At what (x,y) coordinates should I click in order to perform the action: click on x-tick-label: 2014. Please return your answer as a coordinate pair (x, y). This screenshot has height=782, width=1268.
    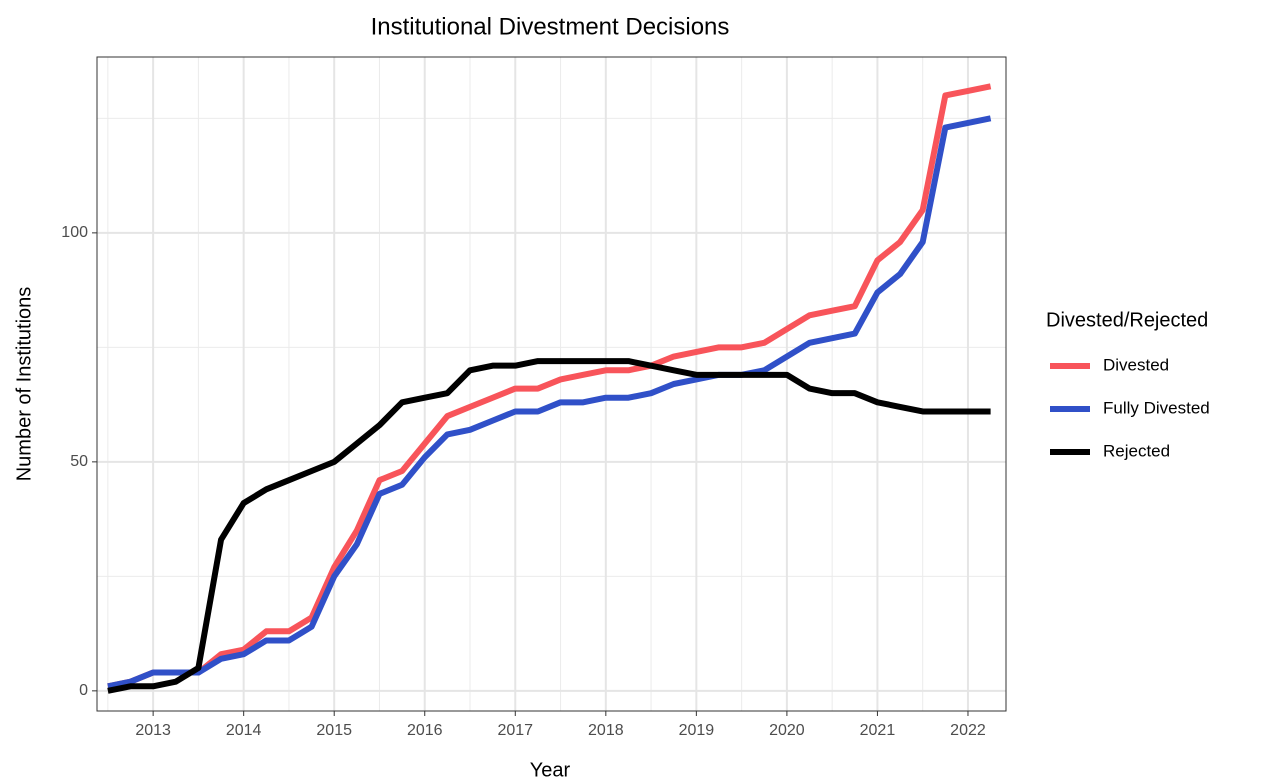
    Looking at the image, I should click on (244, 730).